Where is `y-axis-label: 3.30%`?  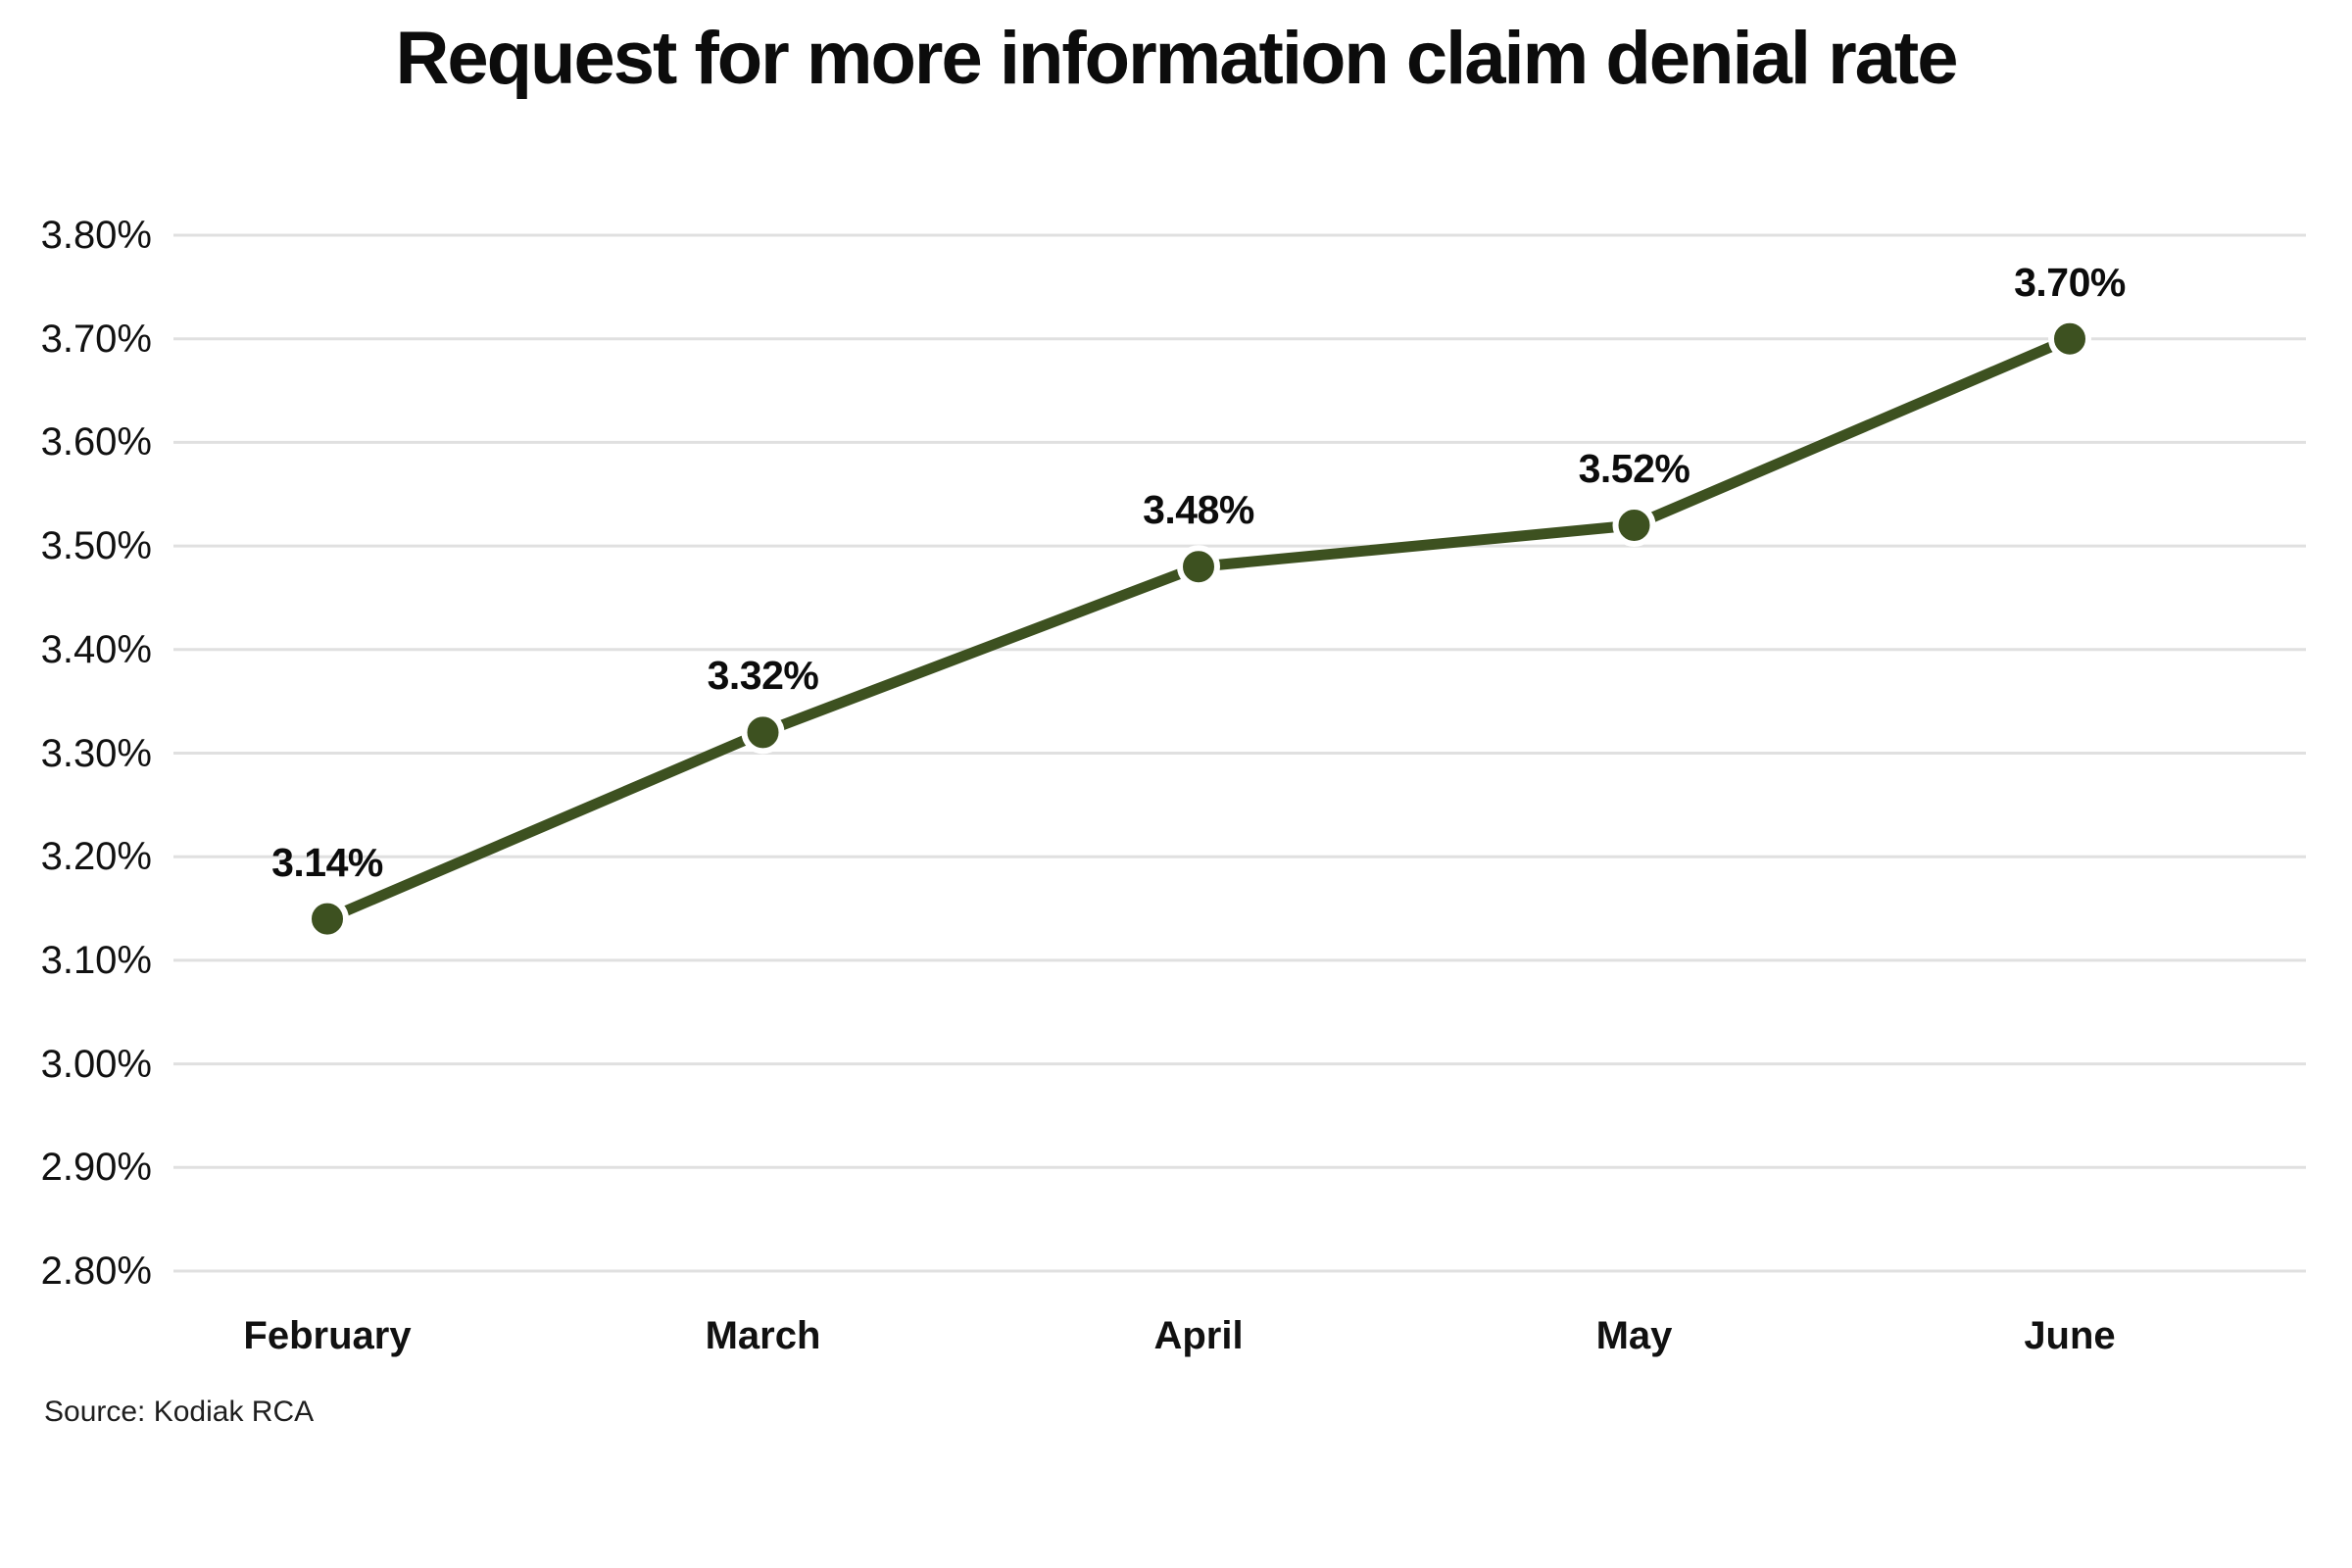 y-axis-label: 3.30% is located at coordinates (96, 753).